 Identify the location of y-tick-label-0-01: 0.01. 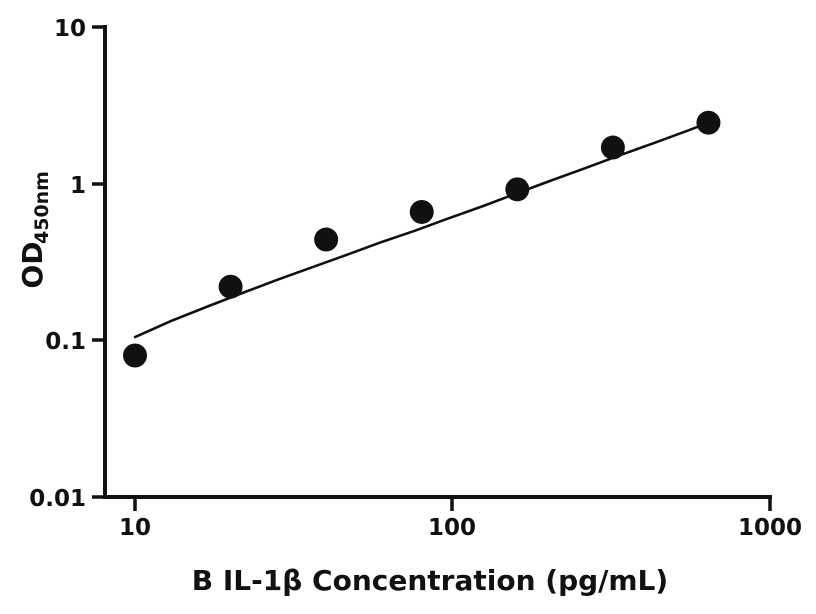
(57, 499).